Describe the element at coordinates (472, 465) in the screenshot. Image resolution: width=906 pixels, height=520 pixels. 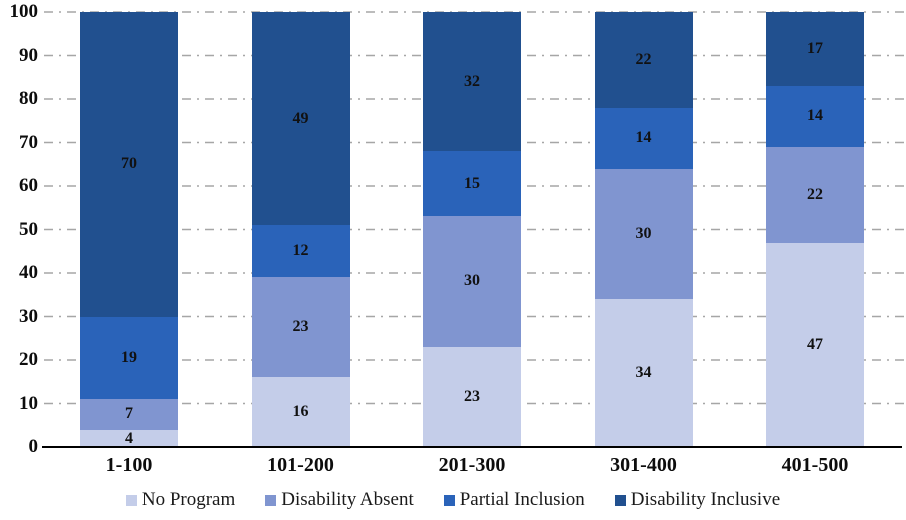
I see `x-tick-label: 201-300` at that location.